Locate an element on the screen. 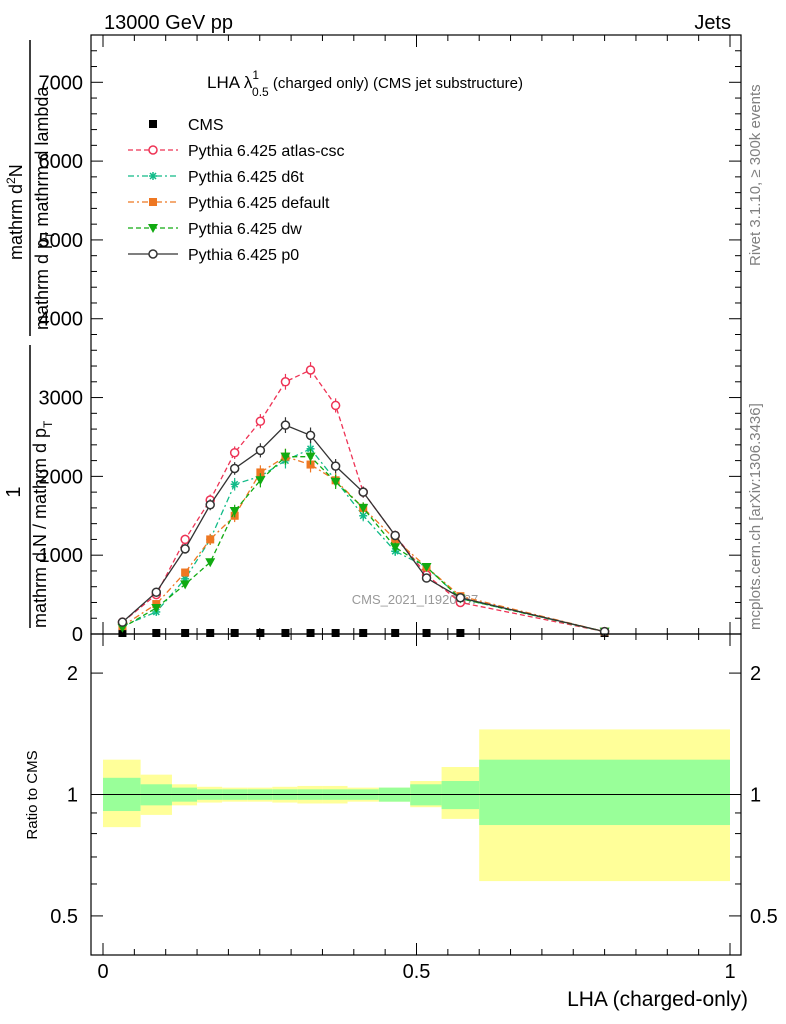 The image size is (786, 1024). legend-label: Pythia 6.425 default is located at coordinates (259, 203).